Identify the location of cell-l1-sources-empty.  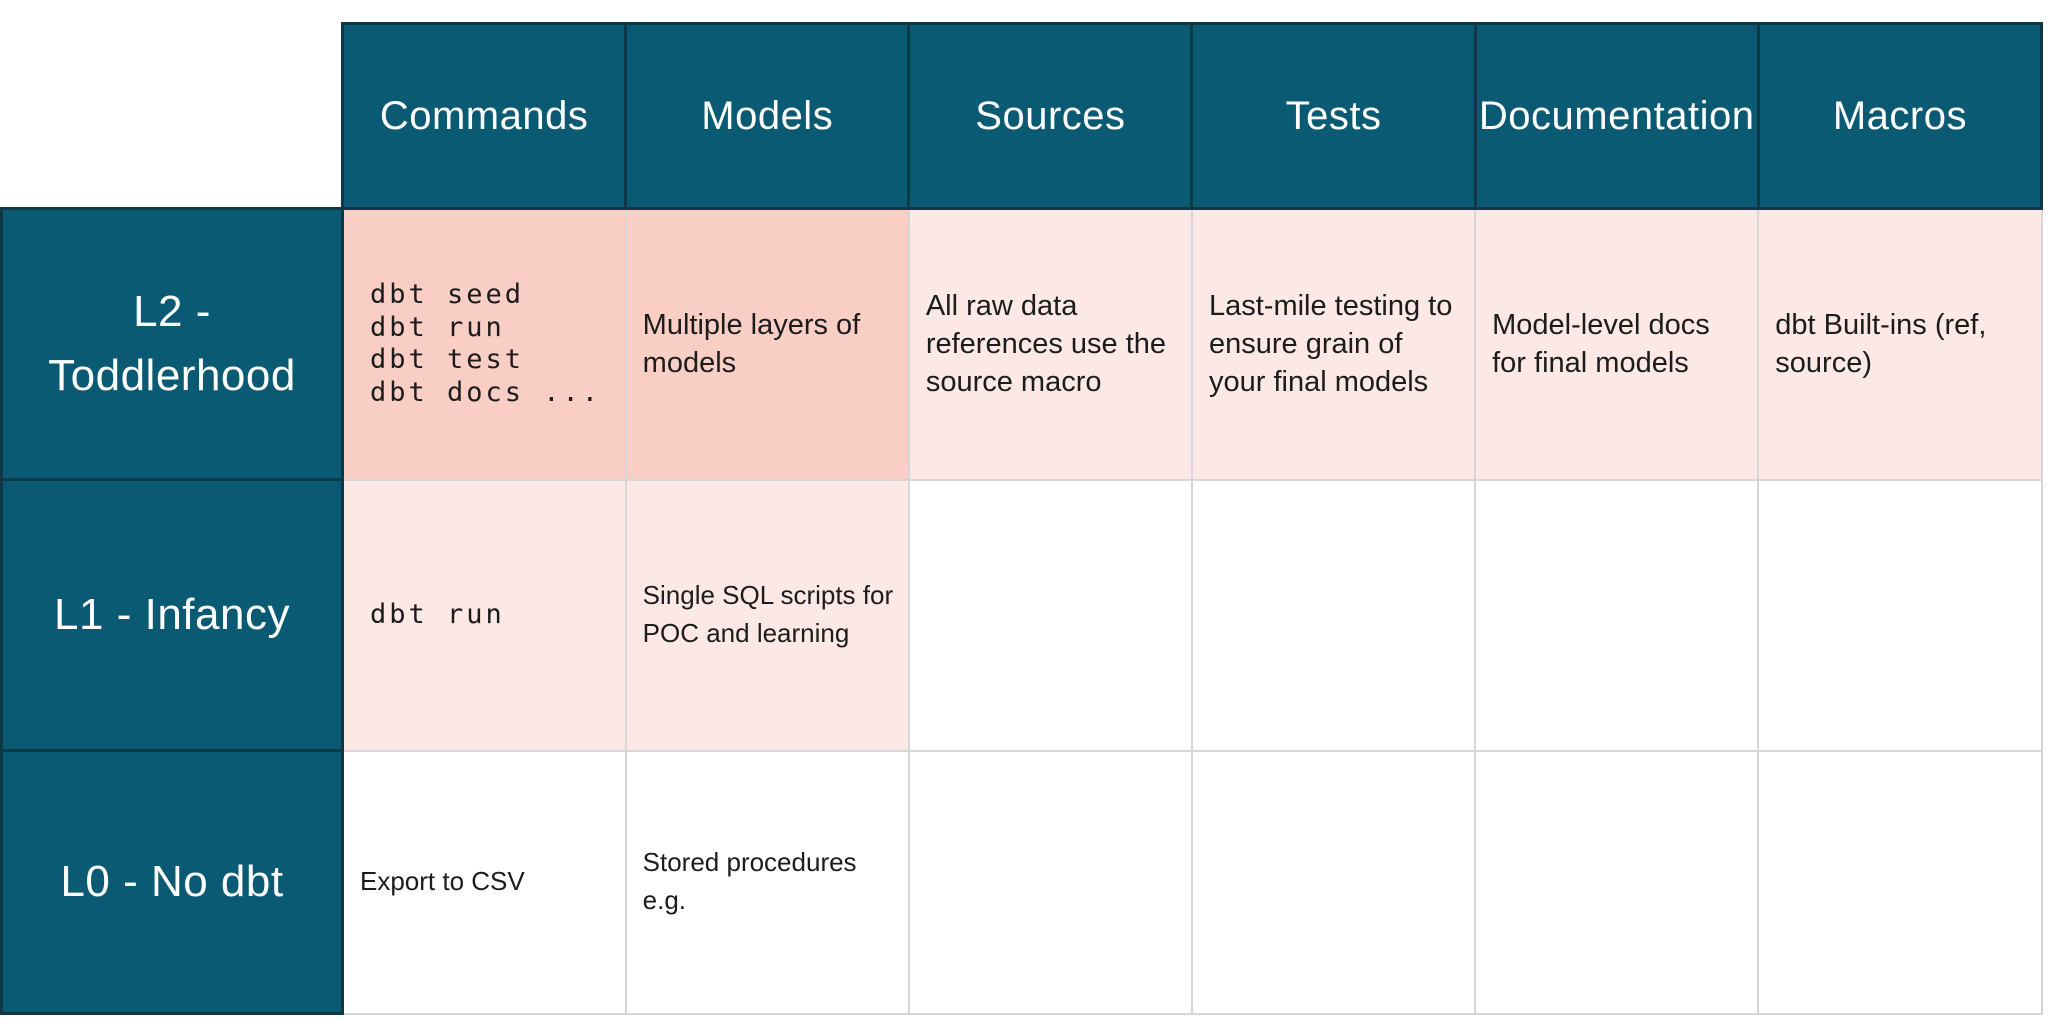
(1050, 615).